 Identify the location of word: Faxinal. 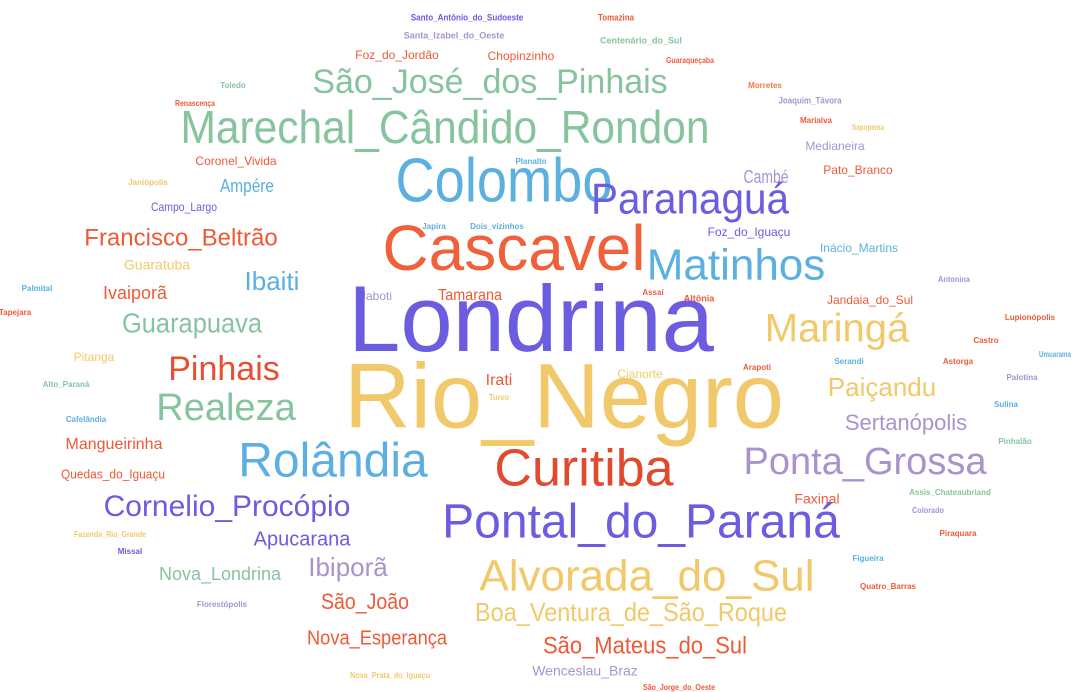
(816, 499).